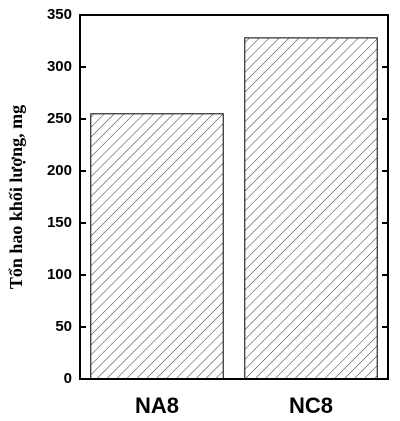 This screenshot has width=400, height=421. What do you see at coordinates (59, 222) in the screenshot?
I see `y-tick-label: 150` at bounding box center [59, 222].